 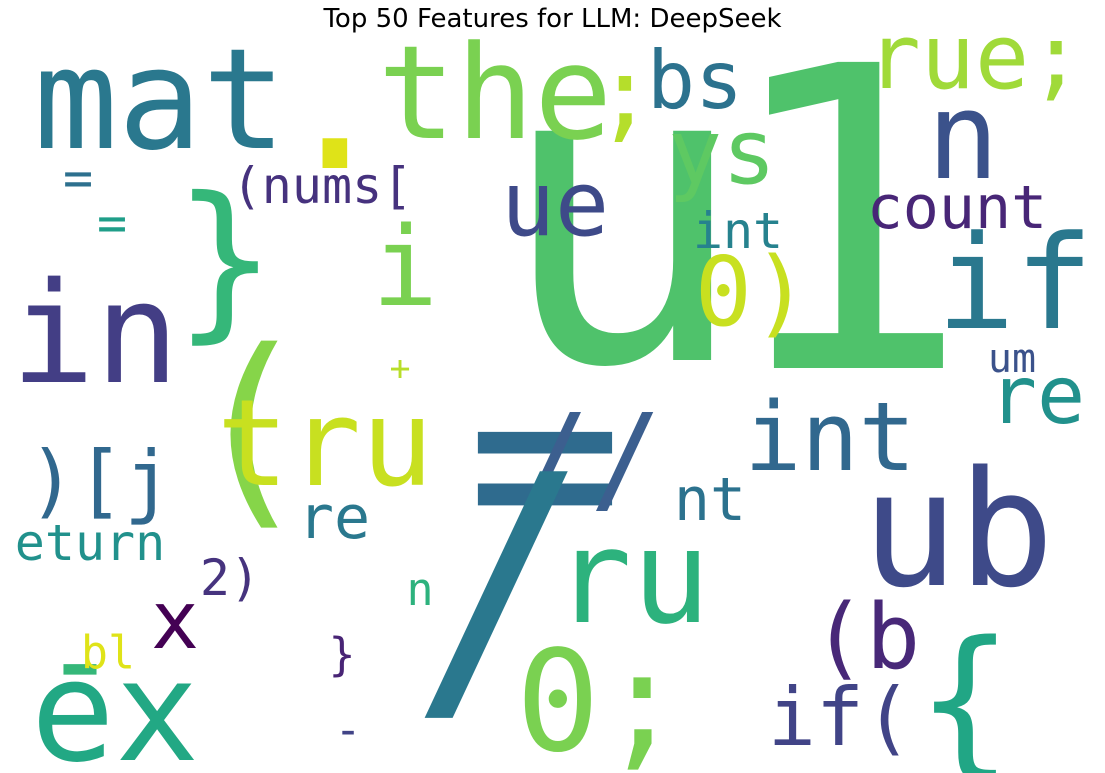 I want to click on word-29: )[j, so click(x=100, y=480).